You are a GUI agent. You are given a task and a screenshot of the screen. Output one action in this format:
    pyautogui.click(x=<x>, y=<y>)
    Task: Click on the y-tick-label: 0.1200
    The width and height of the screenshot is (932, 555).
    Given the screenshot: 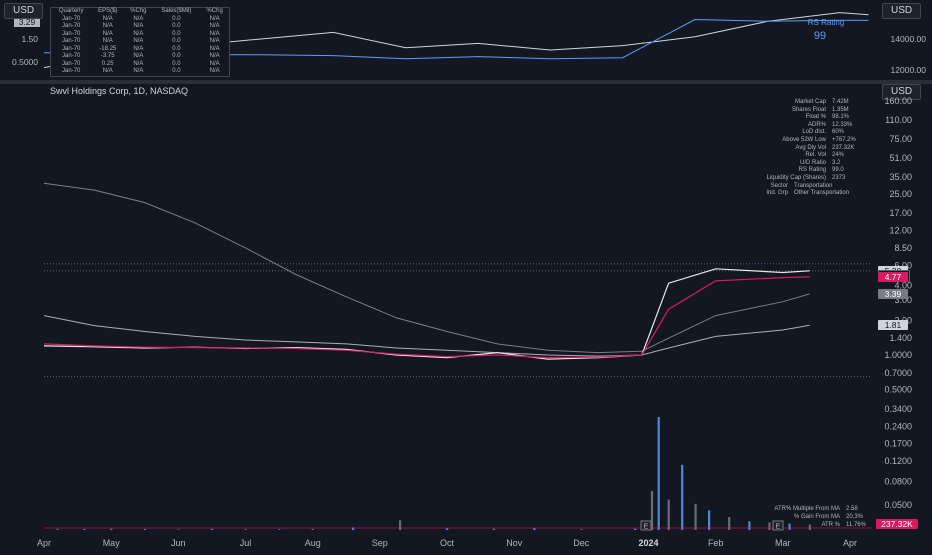 What is the action you would take?
    pyautogui.click(x=898, y=461)
    